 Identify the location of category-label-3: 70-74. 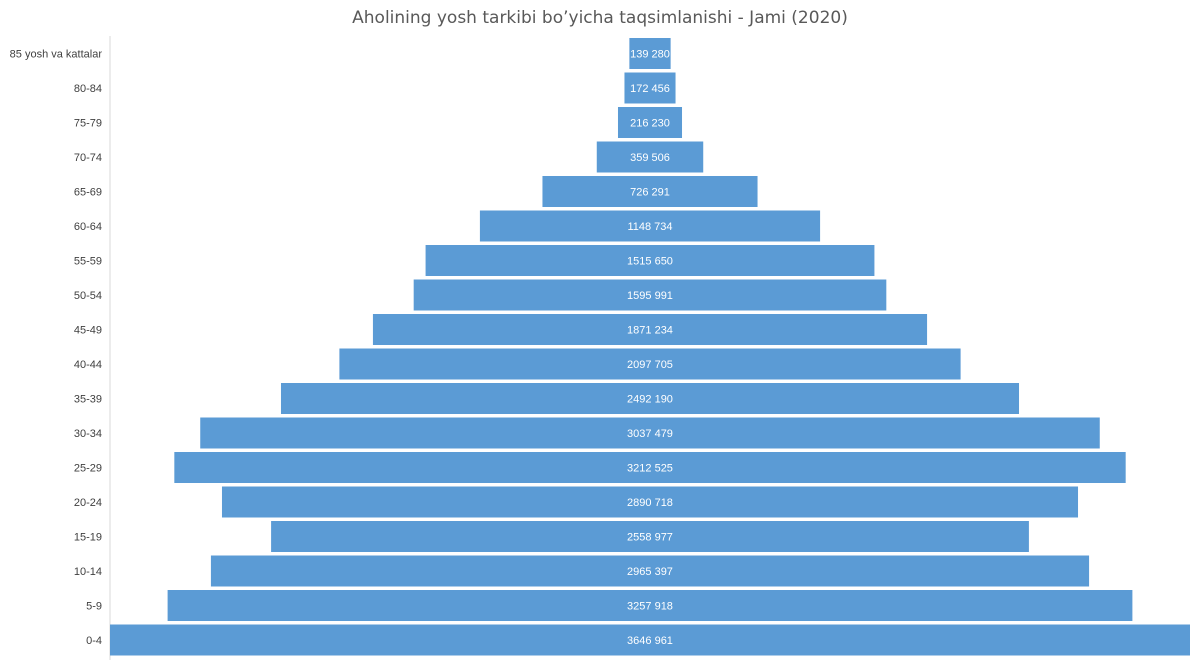
(88, 158).